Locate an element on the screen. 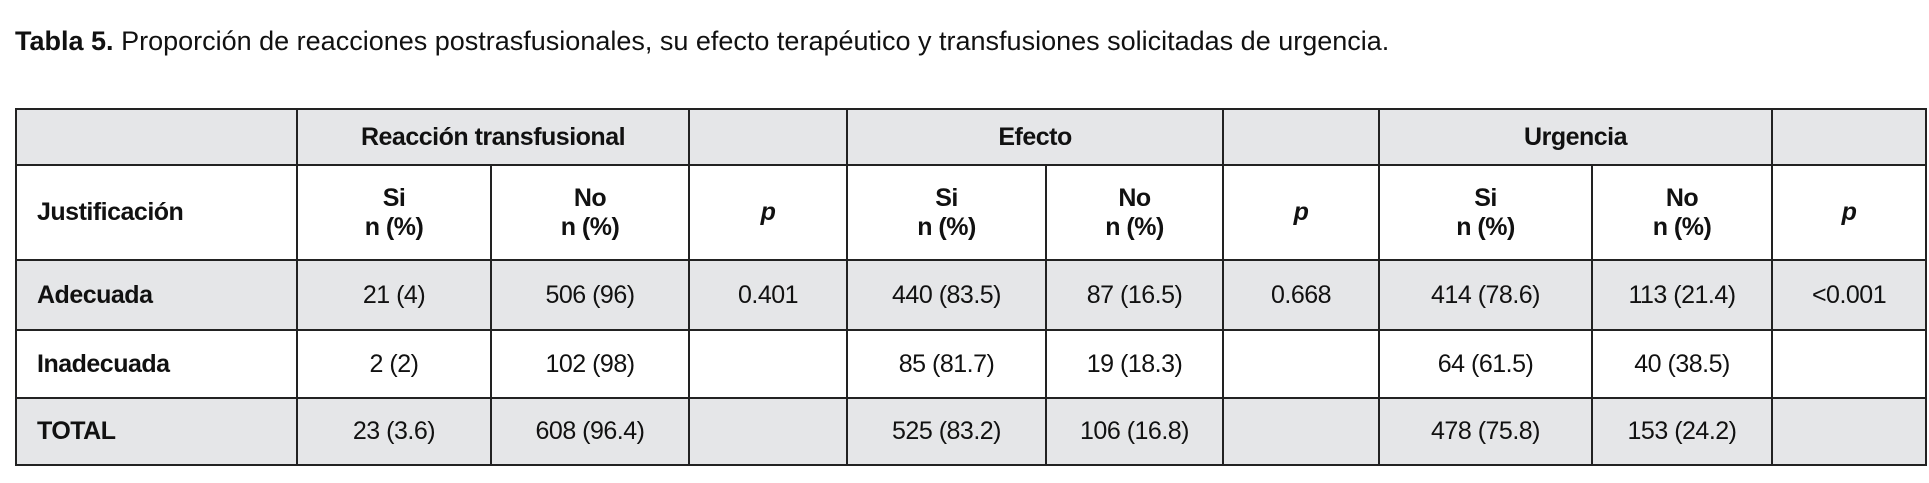 The width and height of the screenshot is (1929, 483). cell: 153 (24.2) is located at coordinates (1682, 431).